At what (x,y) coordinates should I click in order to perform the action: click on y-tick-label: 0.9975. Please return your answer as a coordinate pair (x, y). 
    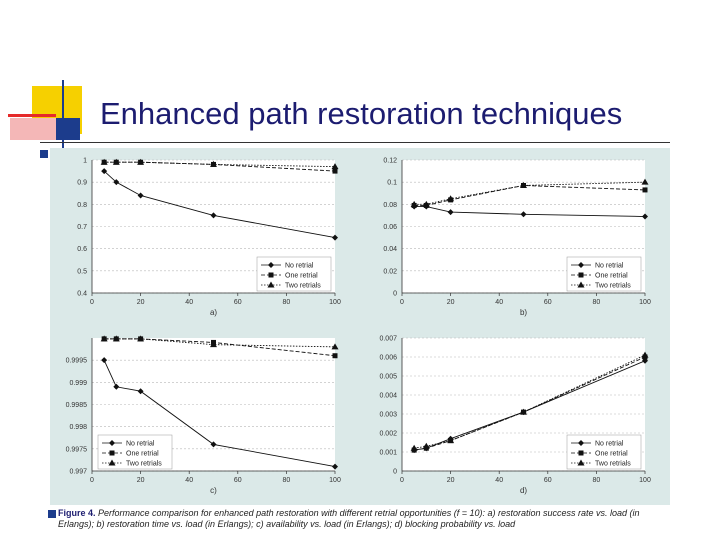
    Looking at the image, I should click on (77, 449).